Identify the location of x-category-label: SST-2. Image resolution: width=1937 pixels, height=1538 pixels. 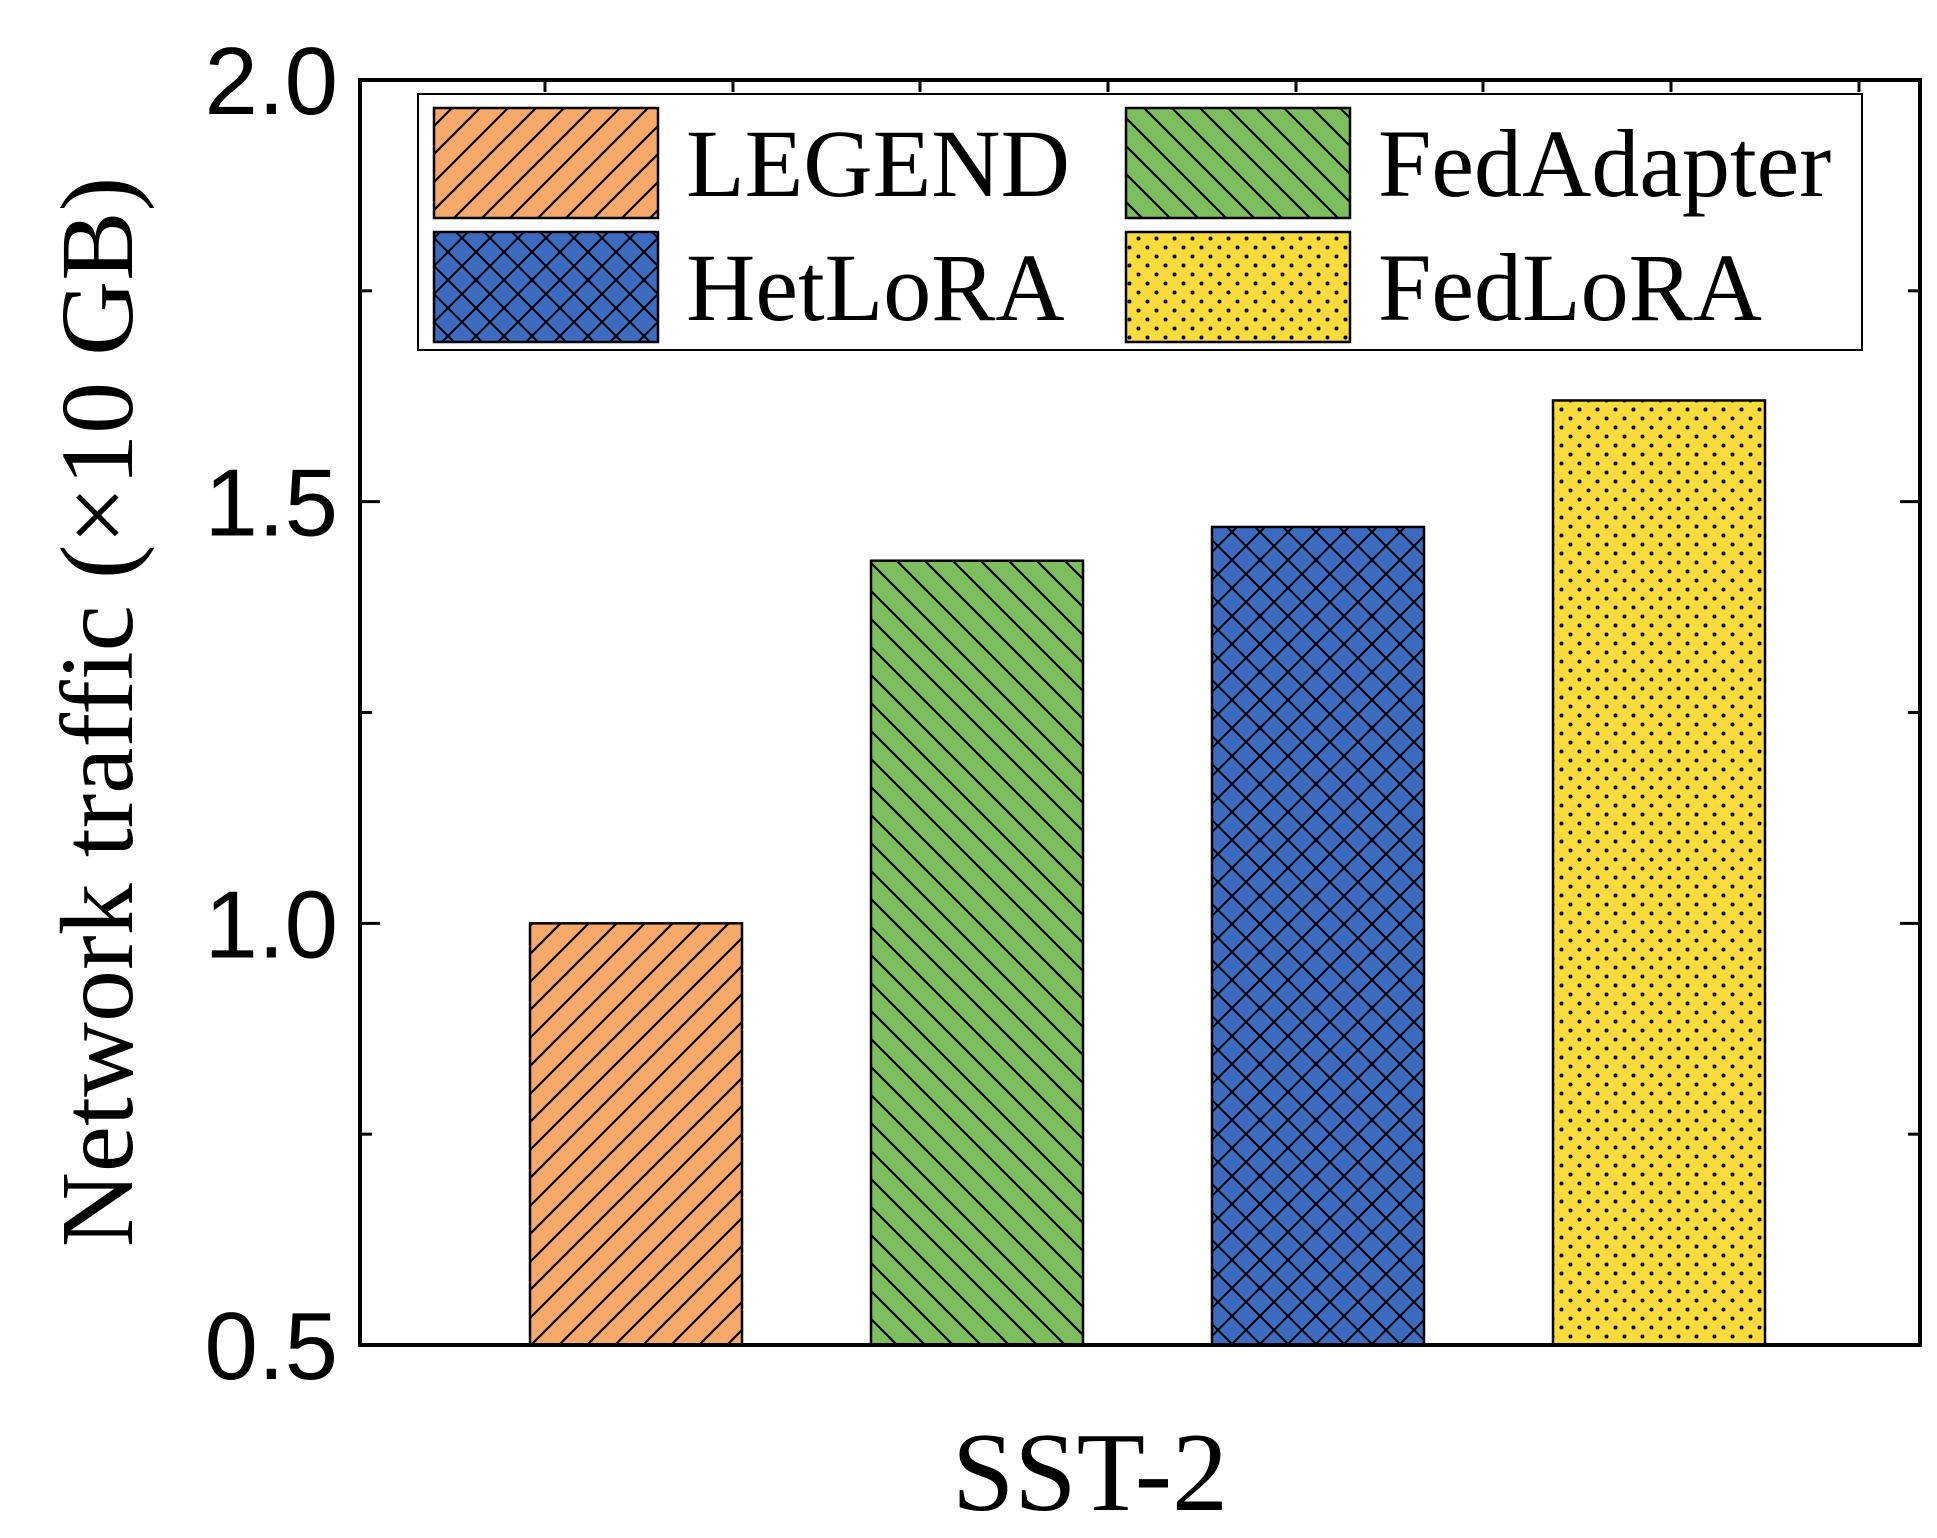
(1090, 1473).